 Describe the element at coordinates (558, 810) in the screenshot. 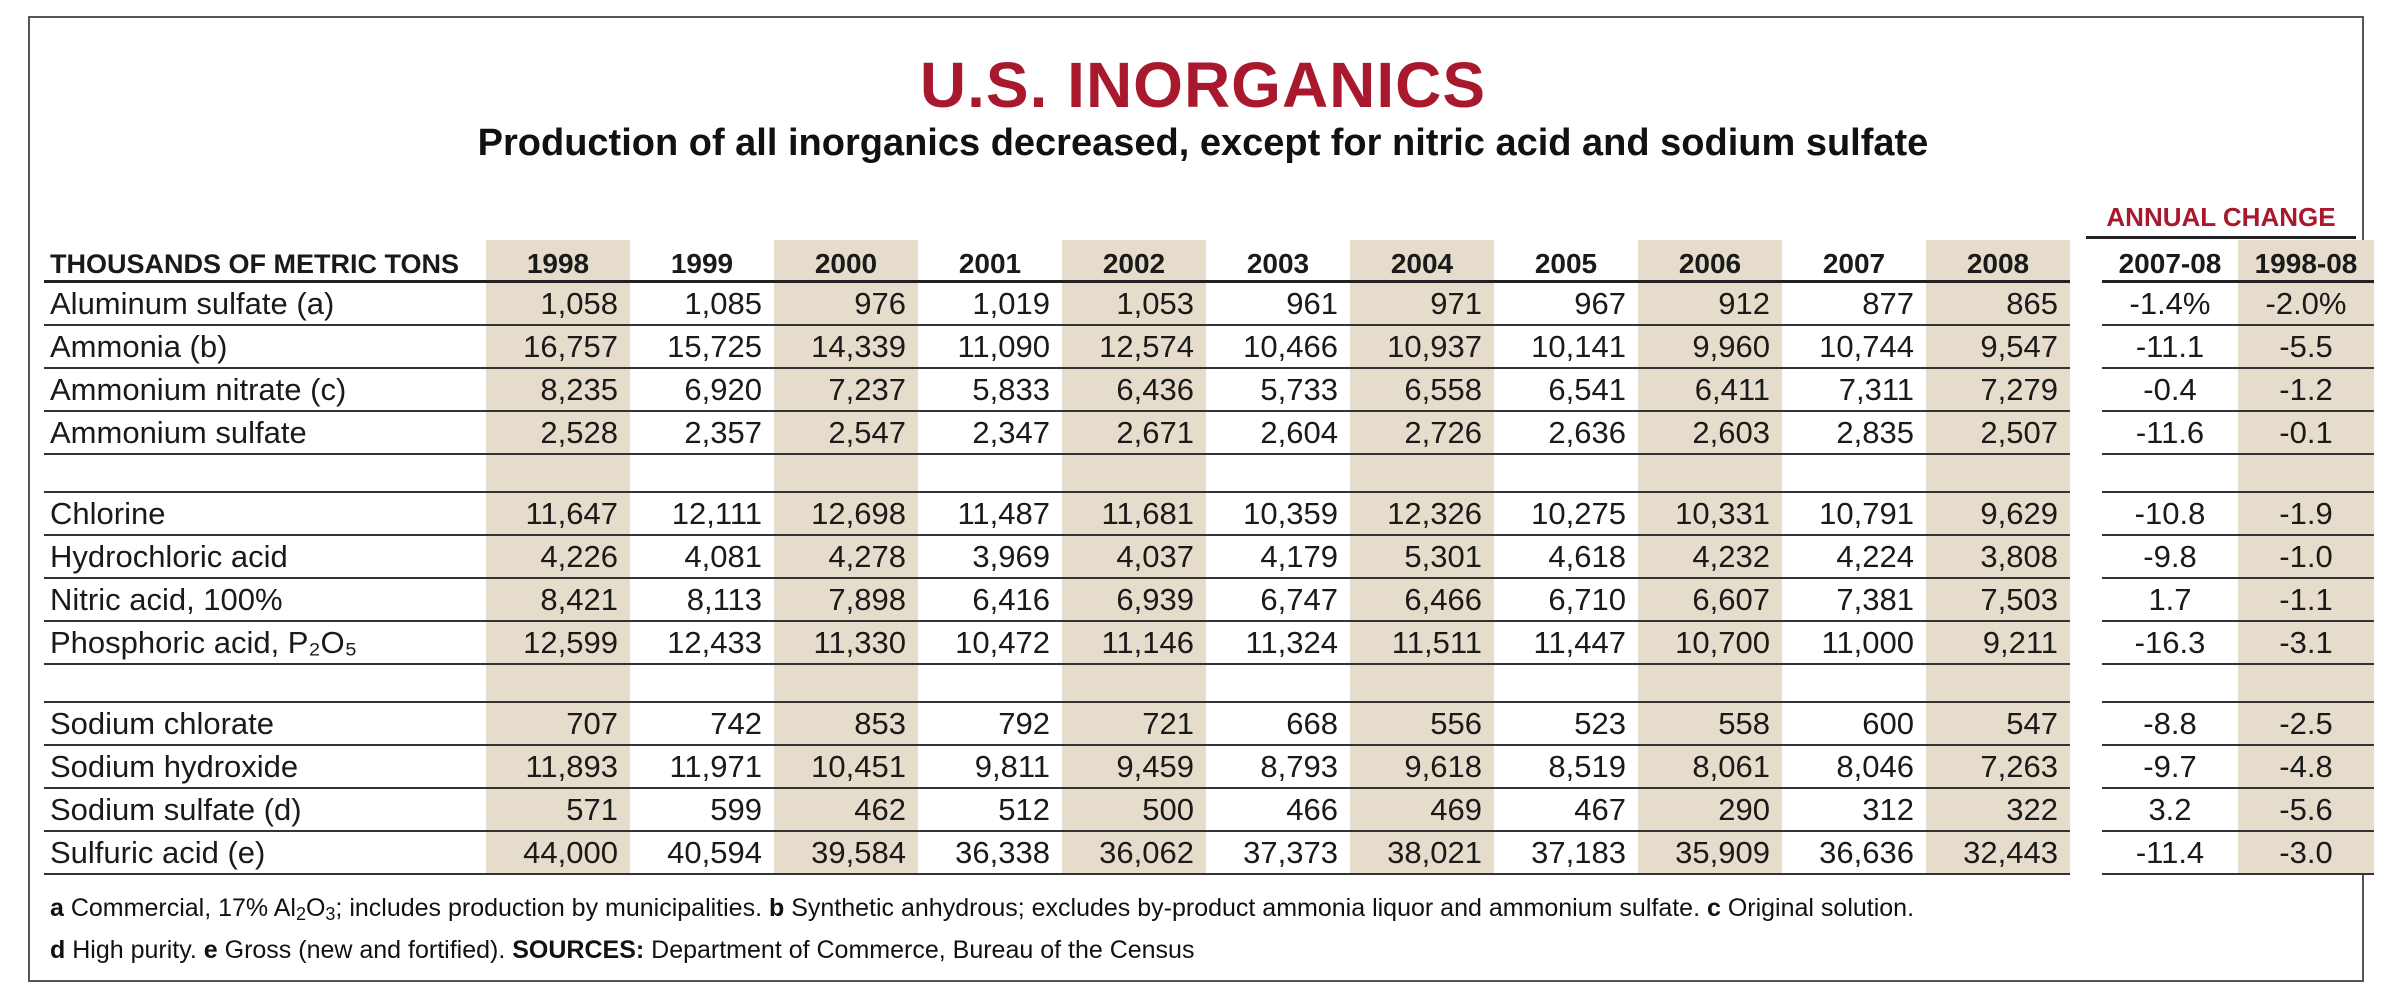

I see `value-cell-1998: 571` at that location.